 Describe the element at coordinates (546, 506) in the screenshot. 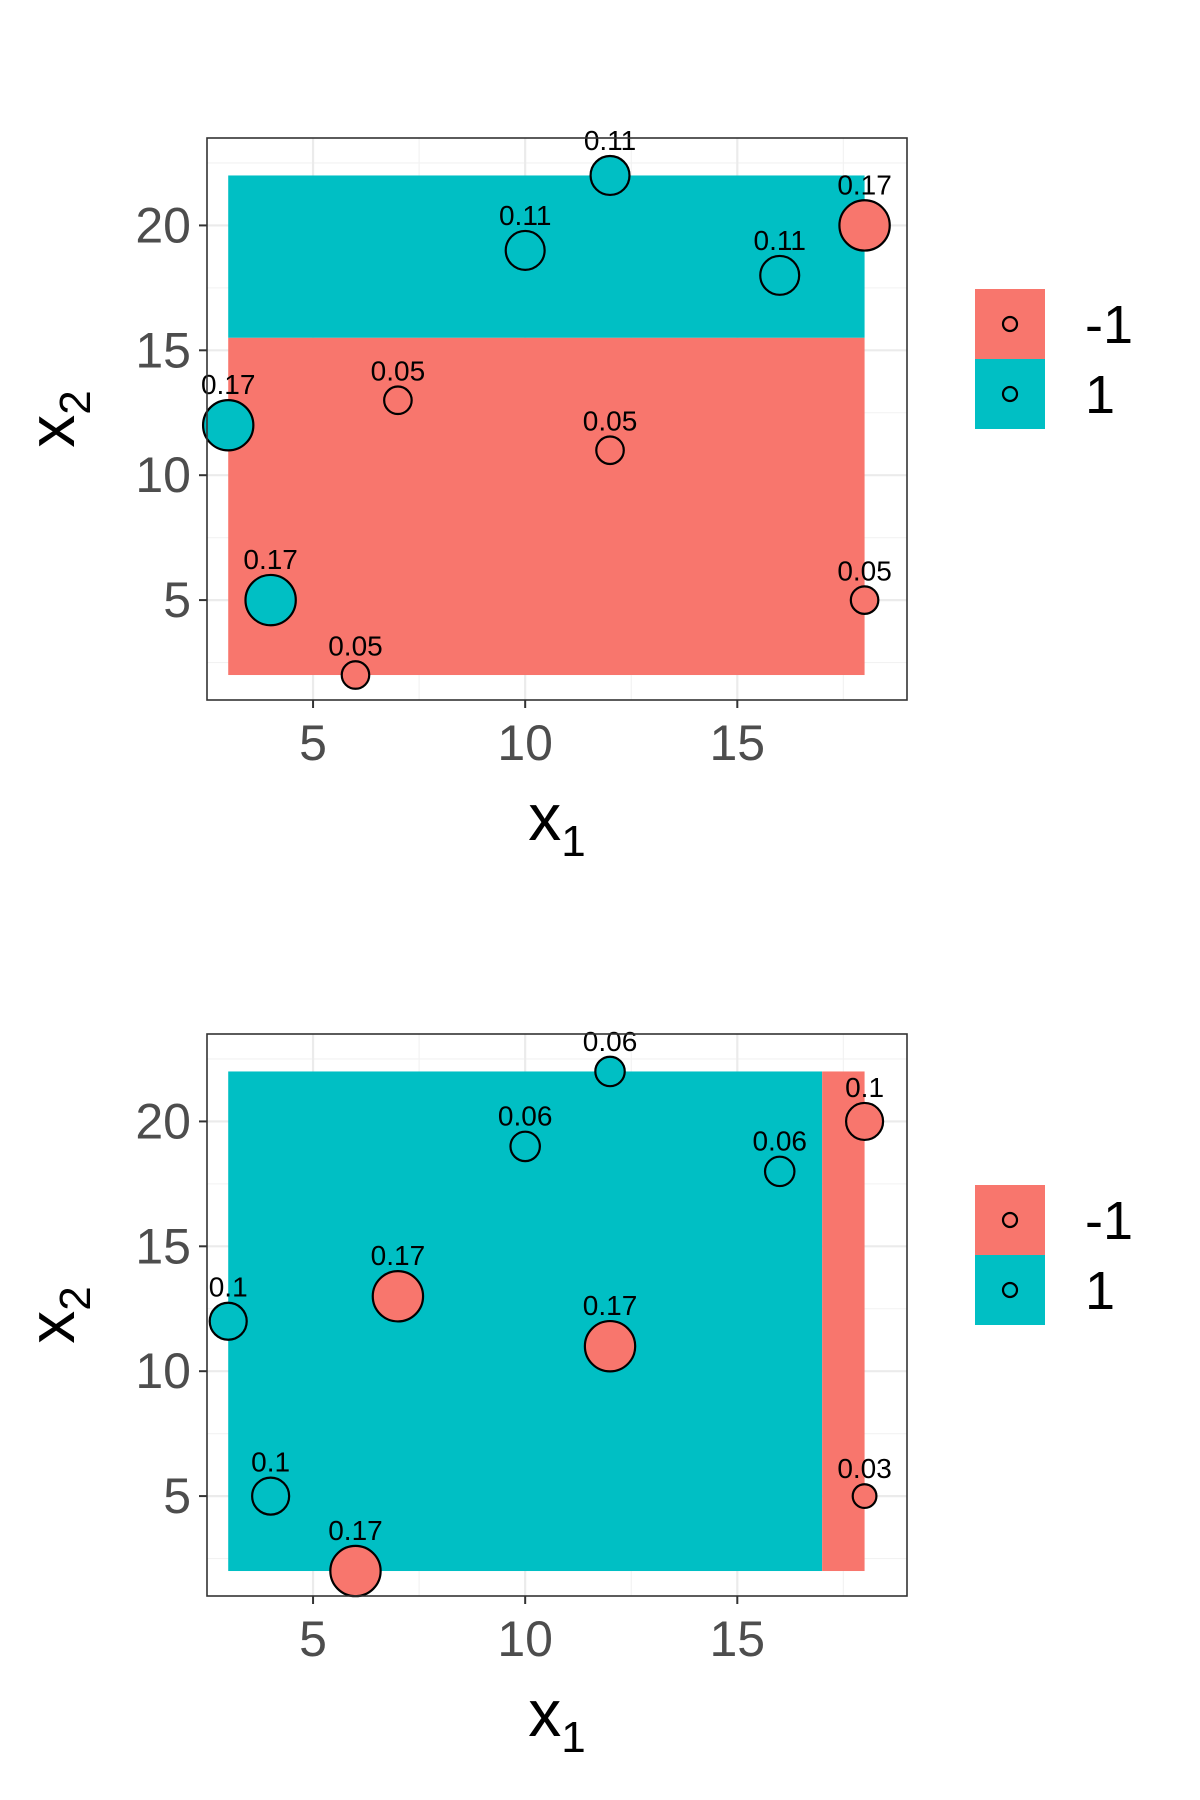

I see `region-class-neg1` at that location.